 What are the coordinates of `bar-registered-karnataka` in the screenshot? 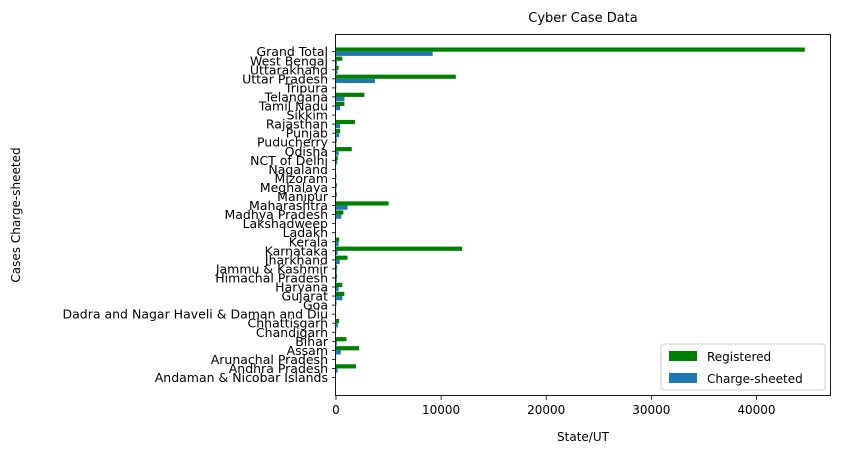 It's located at (399, 248).